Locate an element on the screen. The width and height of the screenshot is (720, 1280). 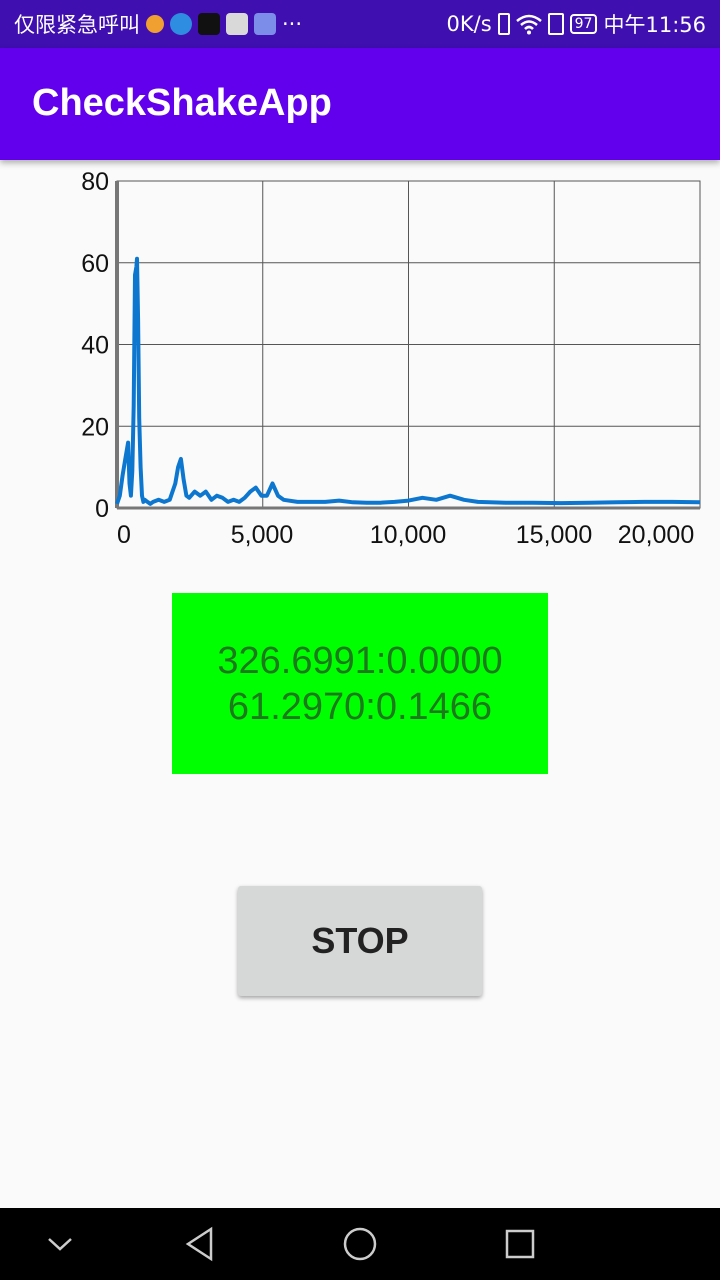
status-bar: 仅限紧急呼叫 ··· 0K/s 97 中午11:56 is located at coordinates (360, 24).